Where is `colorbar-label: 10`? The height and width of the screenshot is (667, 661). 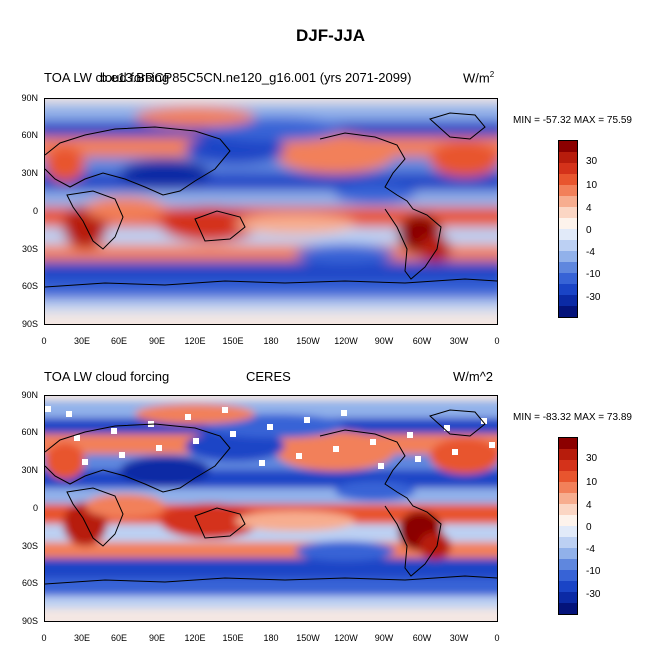
colorbar-label: 10 is located at coordinates (592, 185).